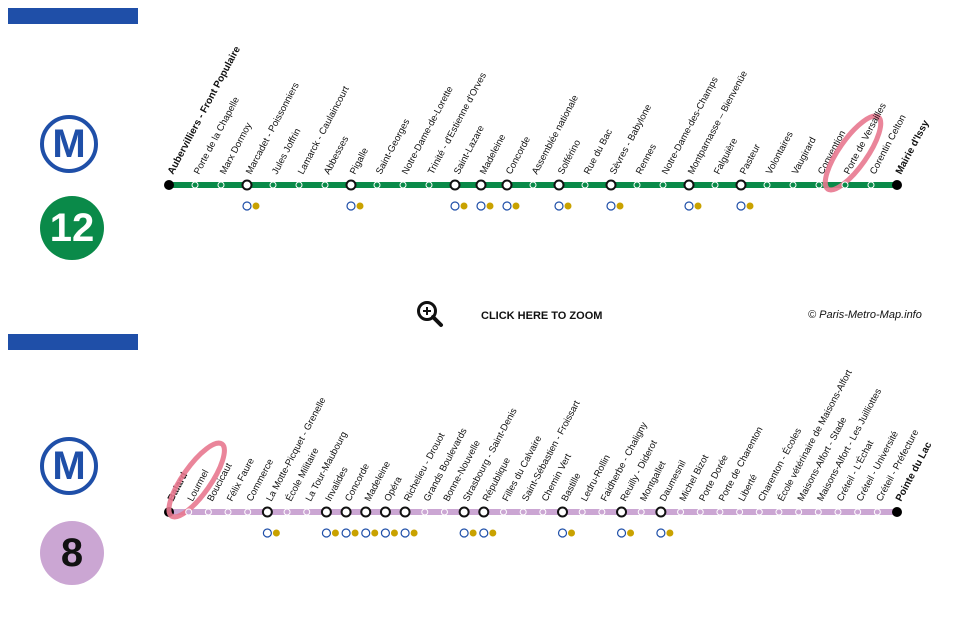 Image resolution: width=971 pixels, height=617 pixels. I want to click on station-dot-ecole-veterinaire-de-maisons-alfort, so click(779, 512).